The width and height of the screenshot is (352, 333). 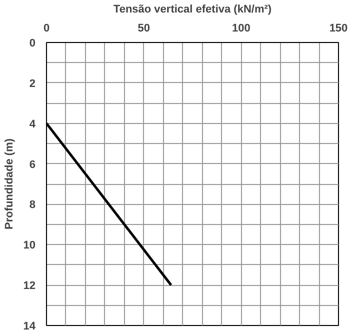 What do you see at coordinates (29, 246) in the screenshot?
I see `y-tick-label: 10` at bounding box center [29, 246].